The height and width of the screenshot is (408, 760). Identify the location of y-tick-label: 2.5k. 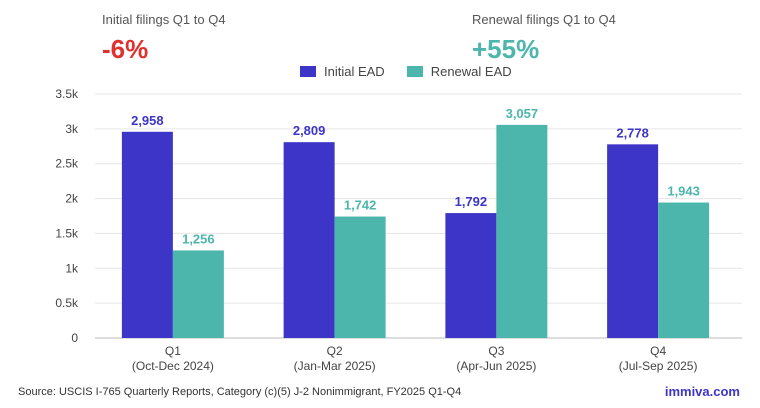
(67, 164).